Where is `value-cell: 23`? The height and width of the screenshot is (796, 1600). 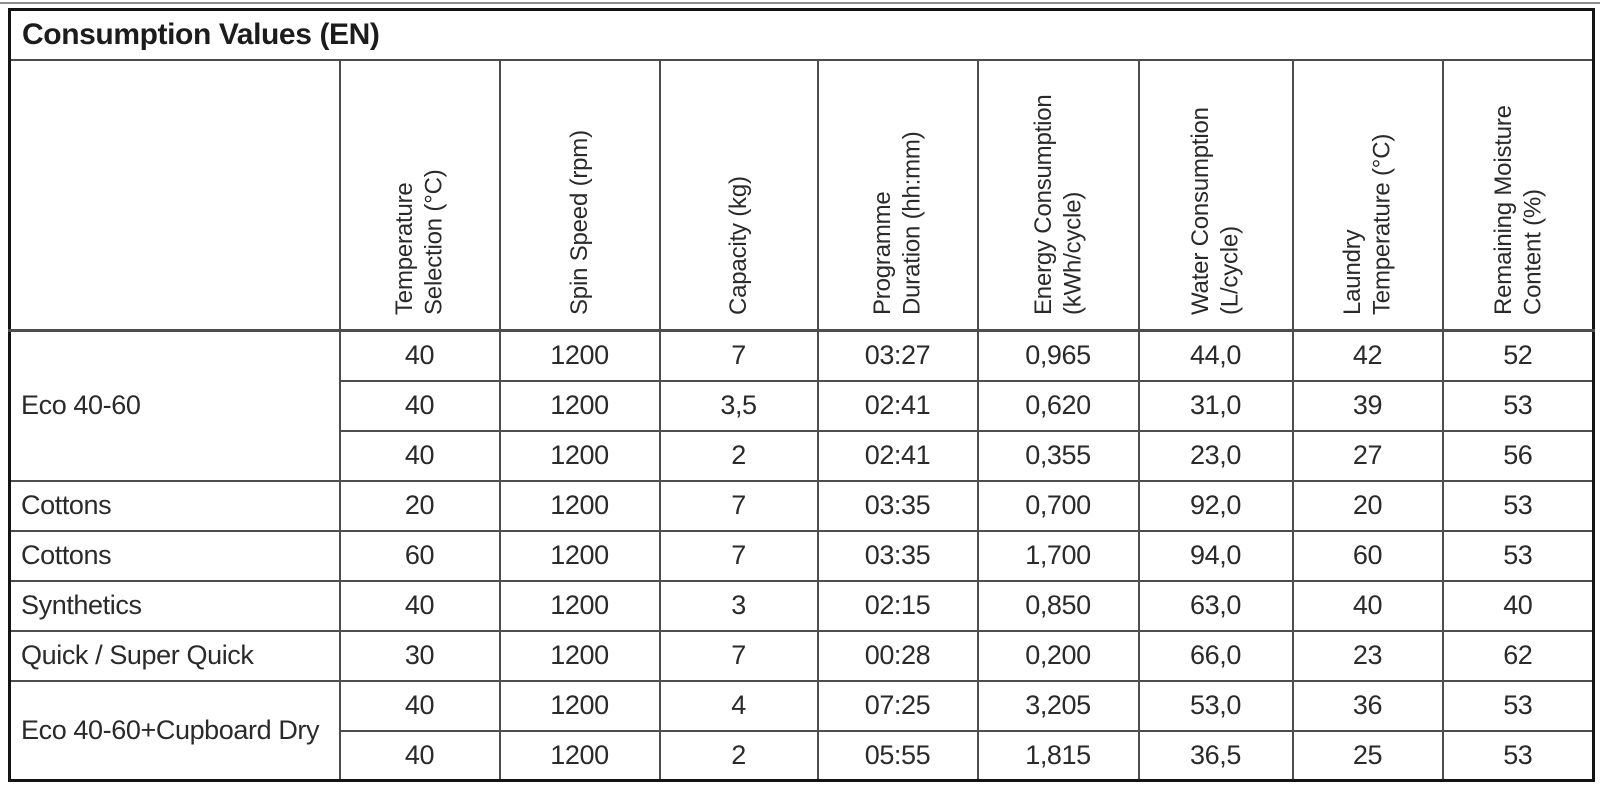 value-cell: 23 is located at coordinates (1367, 655).